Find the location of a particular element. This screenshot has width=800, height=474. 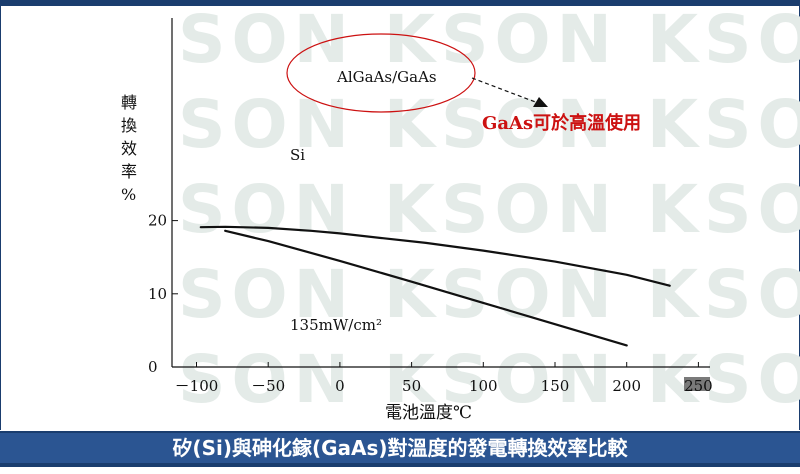

x-tick-label: －50 is located at coordinates (268, 386).